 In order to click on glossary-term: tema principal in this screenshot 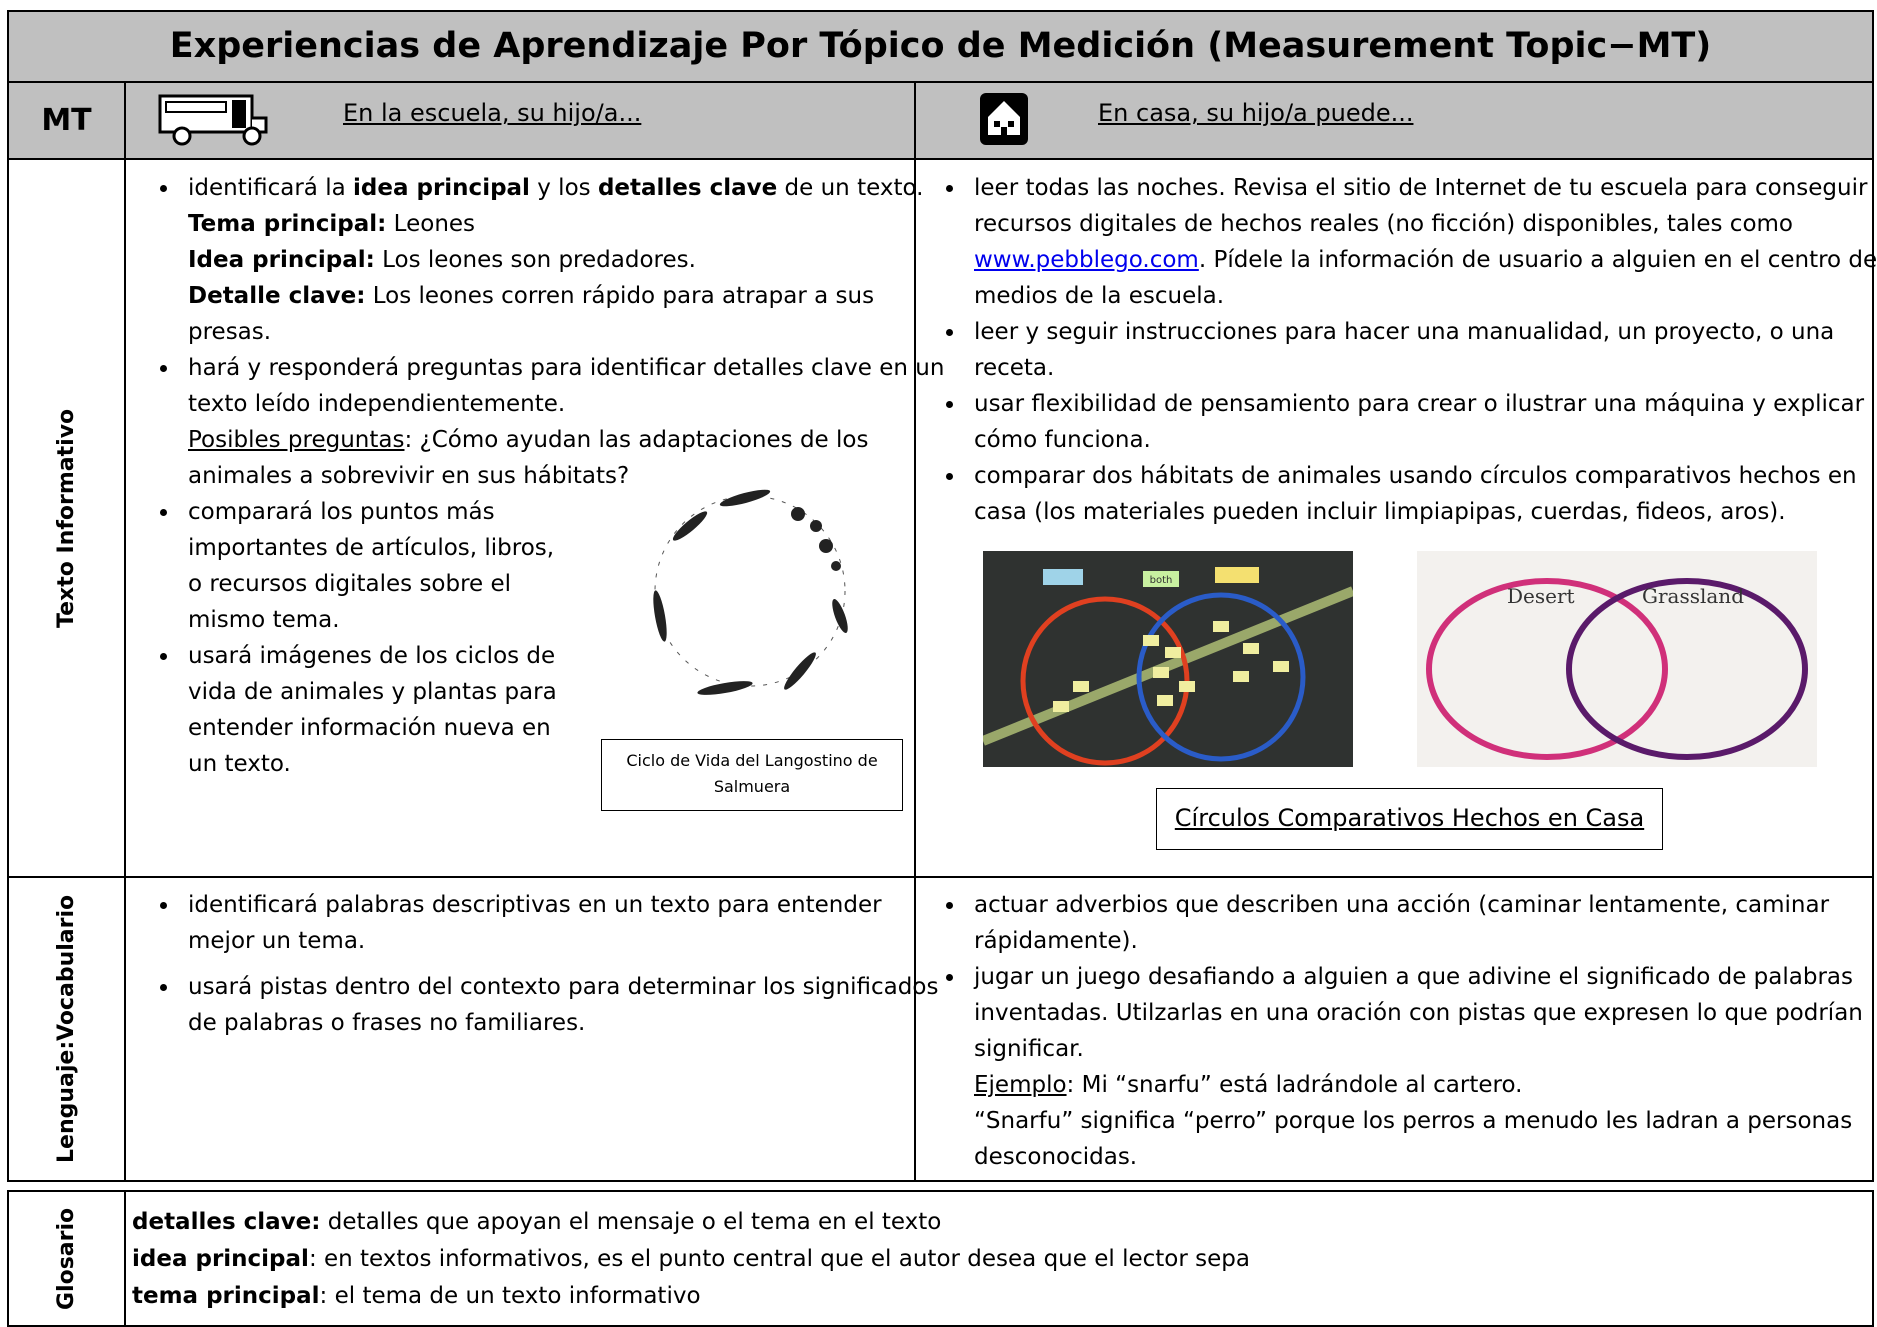, I will do `click(226, 1296)`.